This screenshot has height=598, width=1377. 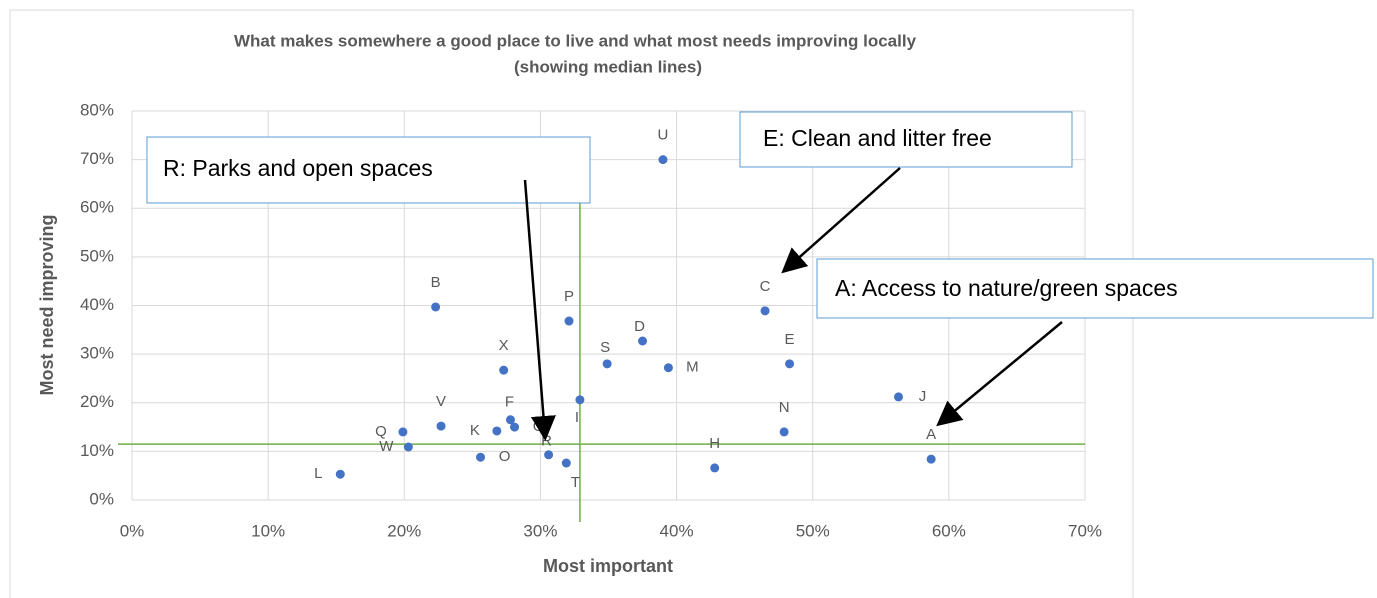 What do you see at coordinates (97, 450) in the screenshot?
I see `y-tick-label: 10%` at bounding box center [97, 450].